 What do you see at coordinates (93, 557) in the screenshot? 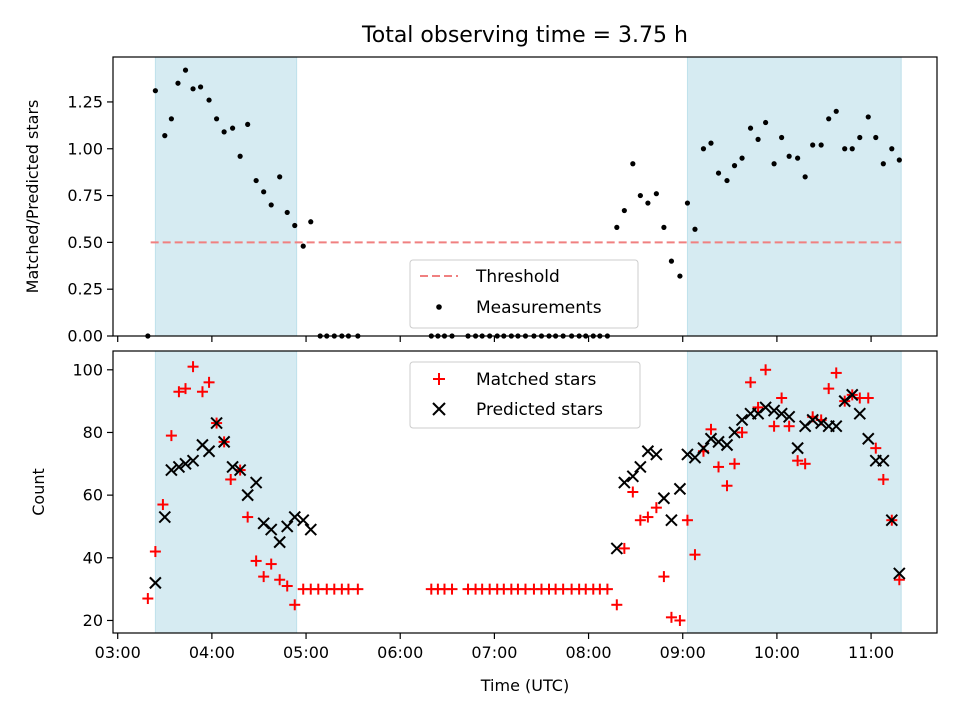
I see `bottom-y-tick-label: 40` at bounding box center [93, 557].